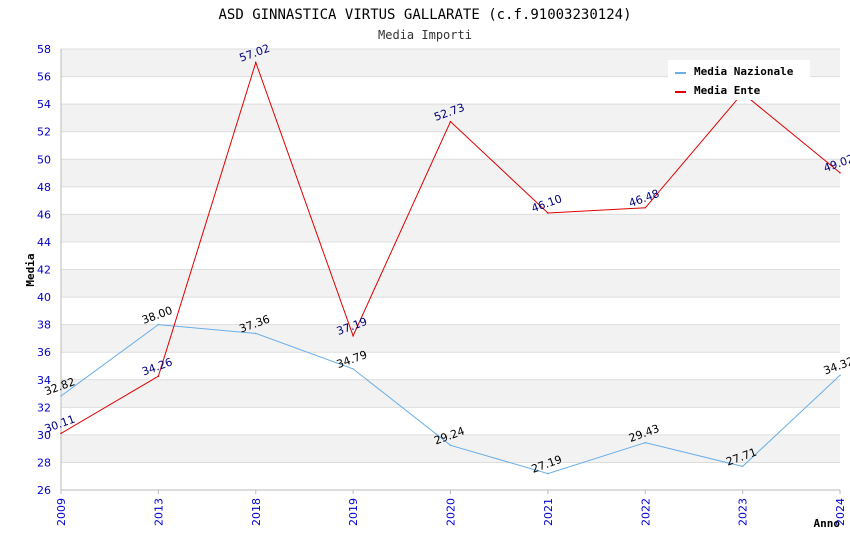 Image resolution: width=850 pixels, height=555 pixels. What do you see at coordinates (744, 71) in the screenshot?
I see `legend-entry: Media Nazionale` at bounding box center [744, 71].